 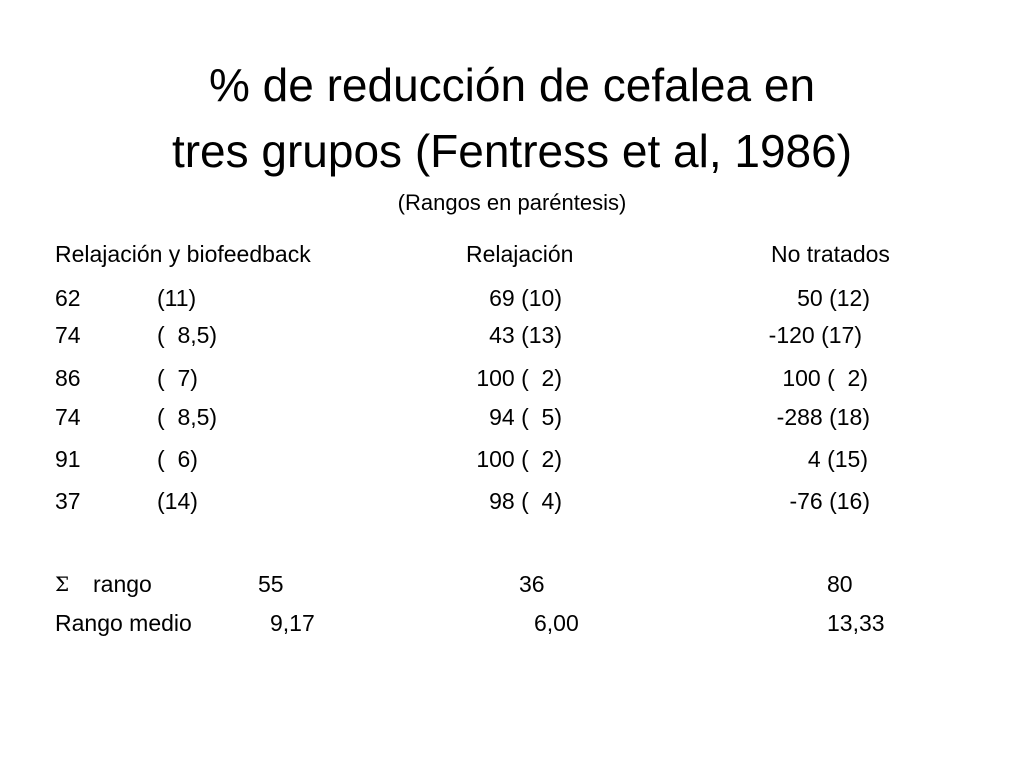 I want to click on mean-rank-g1: 9,17, so click(x=292, y=623).